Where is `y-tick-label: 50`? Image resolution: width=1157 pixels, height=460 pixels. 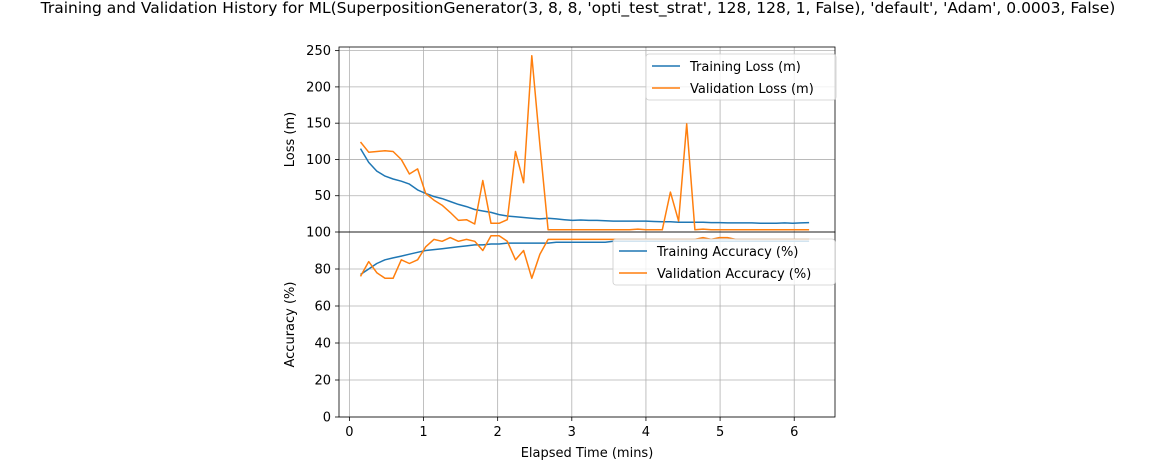
y-tick-label: 50 is located at coordinates (322, 196).